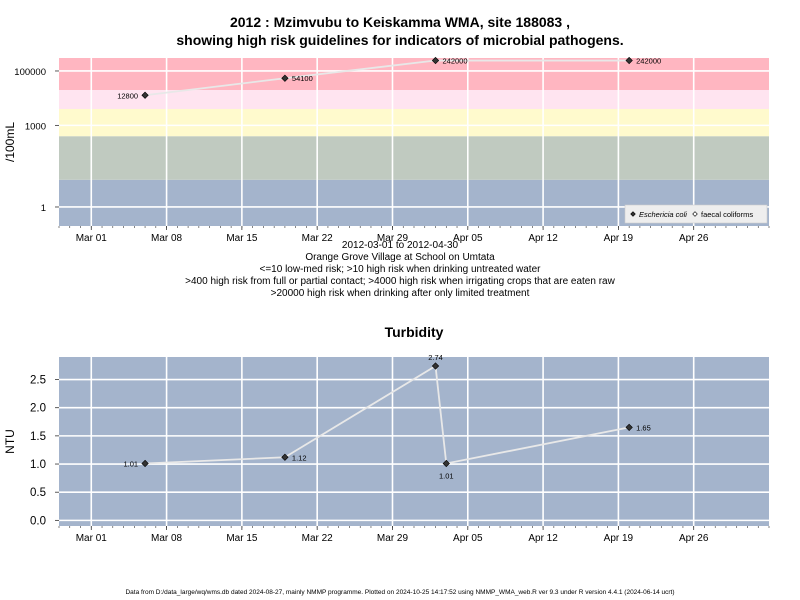 This screenshot has width=800, height=600. What do you see at coordinates (435, 357) in the screenshot?
I see `data-label: 2.74` at bounding box center [435, 357].